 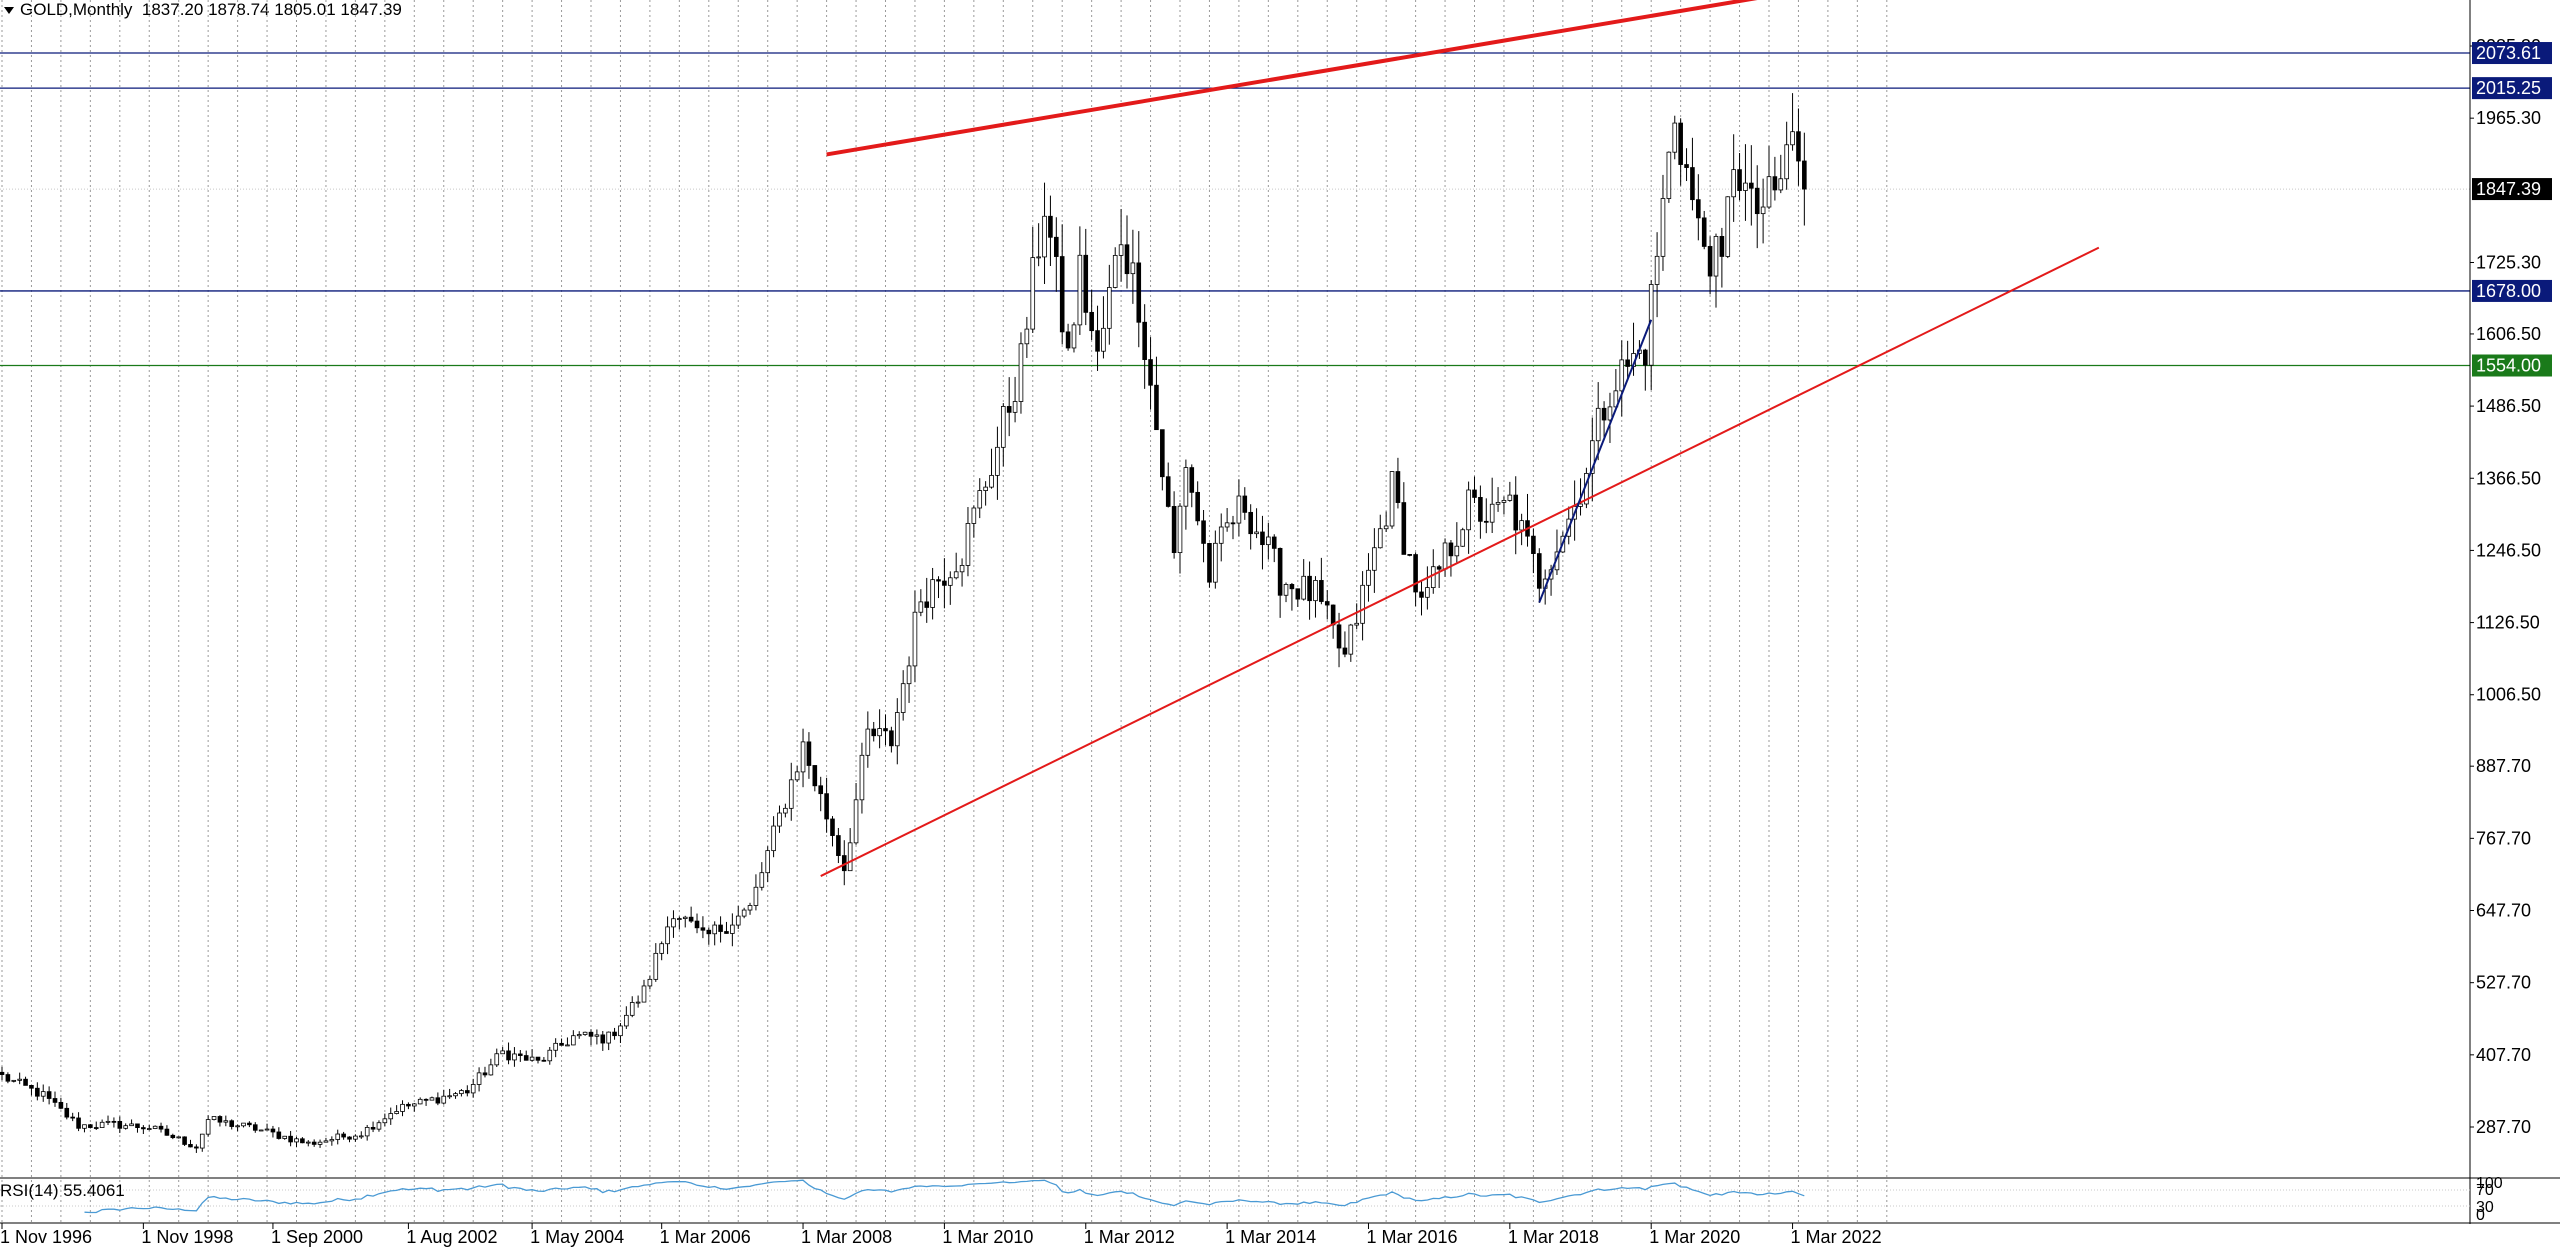 I want to click on rsi-scale-label: 0, so click(x=2480, y=1215).